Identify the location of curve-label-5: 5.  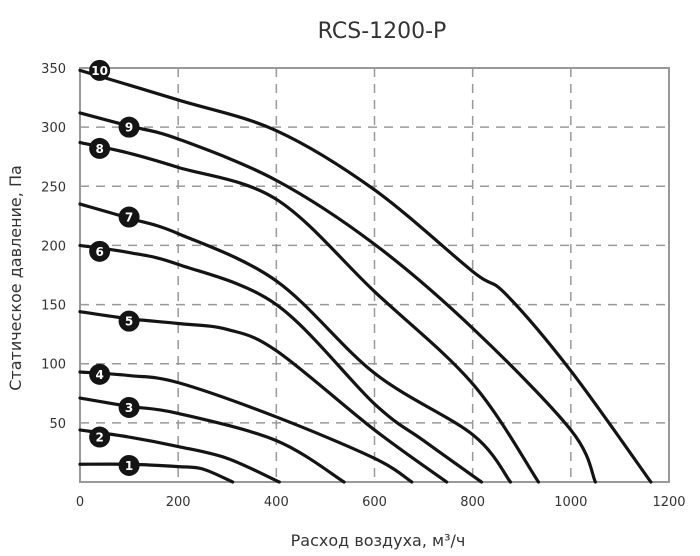
(129, 321).